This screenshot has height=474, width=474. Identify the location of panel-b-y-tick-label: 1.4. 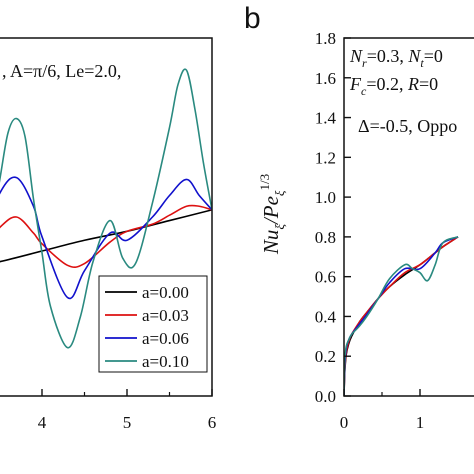
(326, 118).